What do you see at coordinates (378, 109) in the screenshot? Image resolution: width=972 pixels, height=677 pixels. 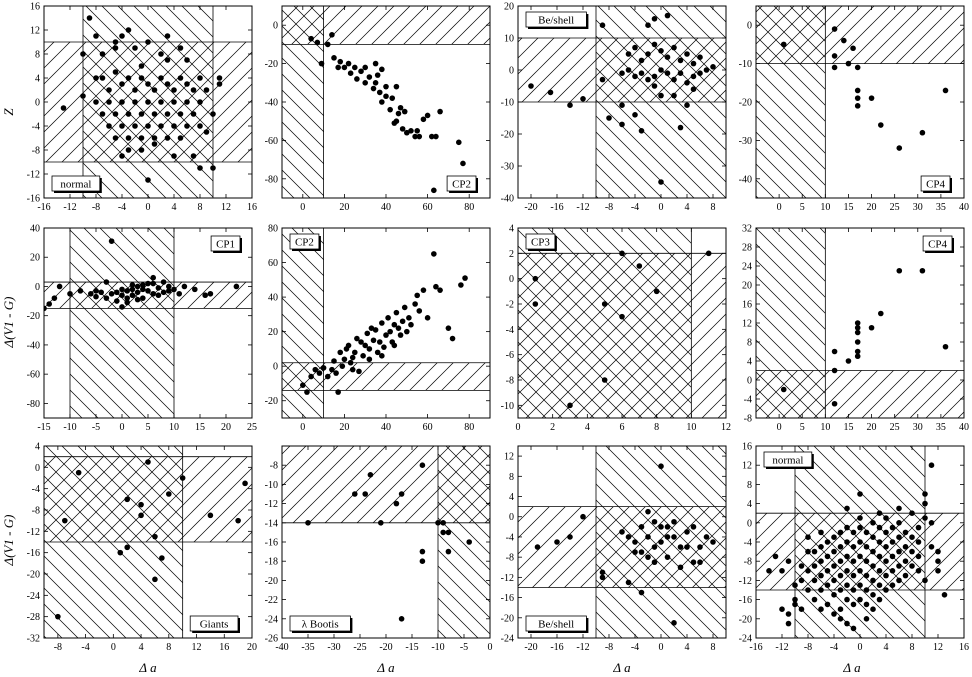 I see `panel-2: 0 20 40 60 80 -80 -60 -40 -20 0 CP2` at bounding box center [378, 109].